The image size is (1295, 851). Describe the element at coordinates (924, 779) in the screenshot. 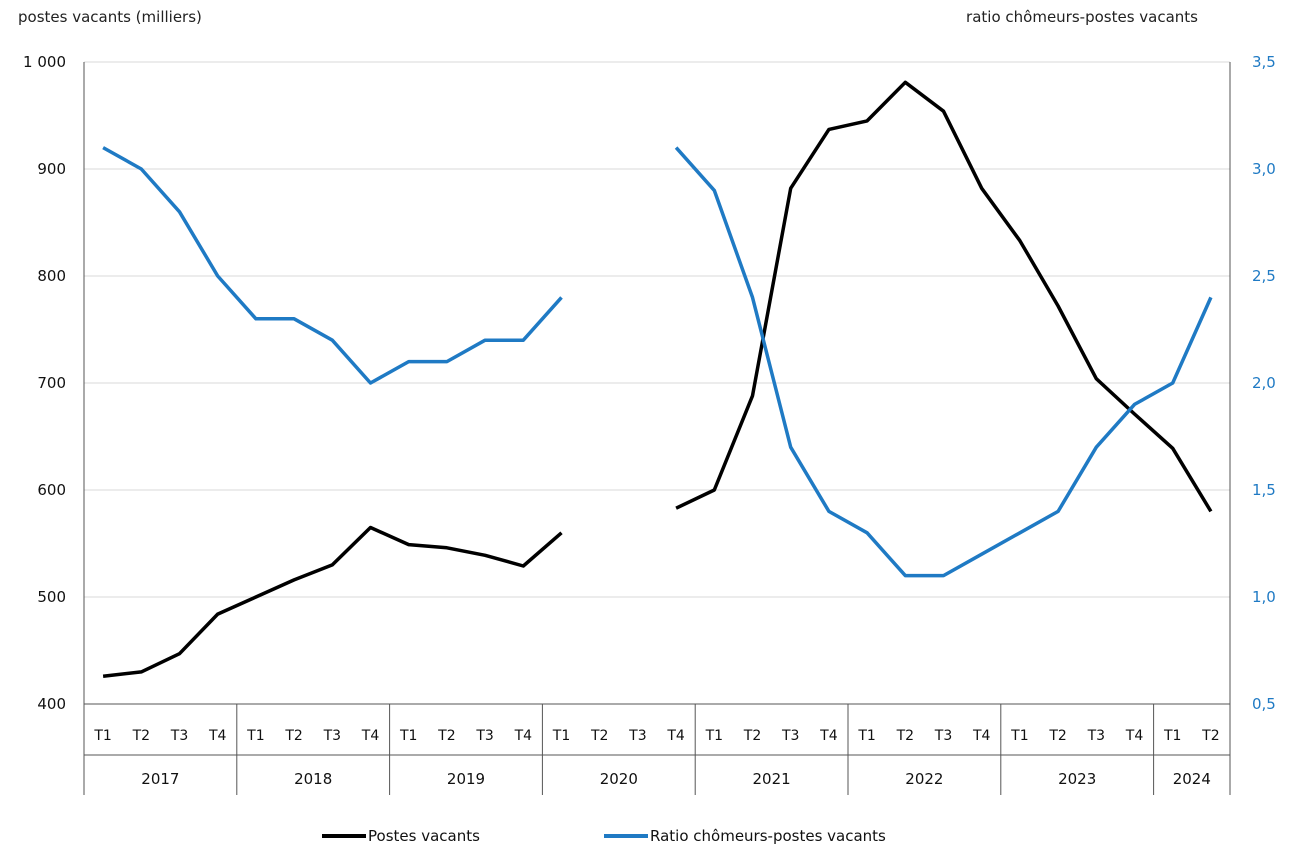

I see `year-label: 2022` at that location.